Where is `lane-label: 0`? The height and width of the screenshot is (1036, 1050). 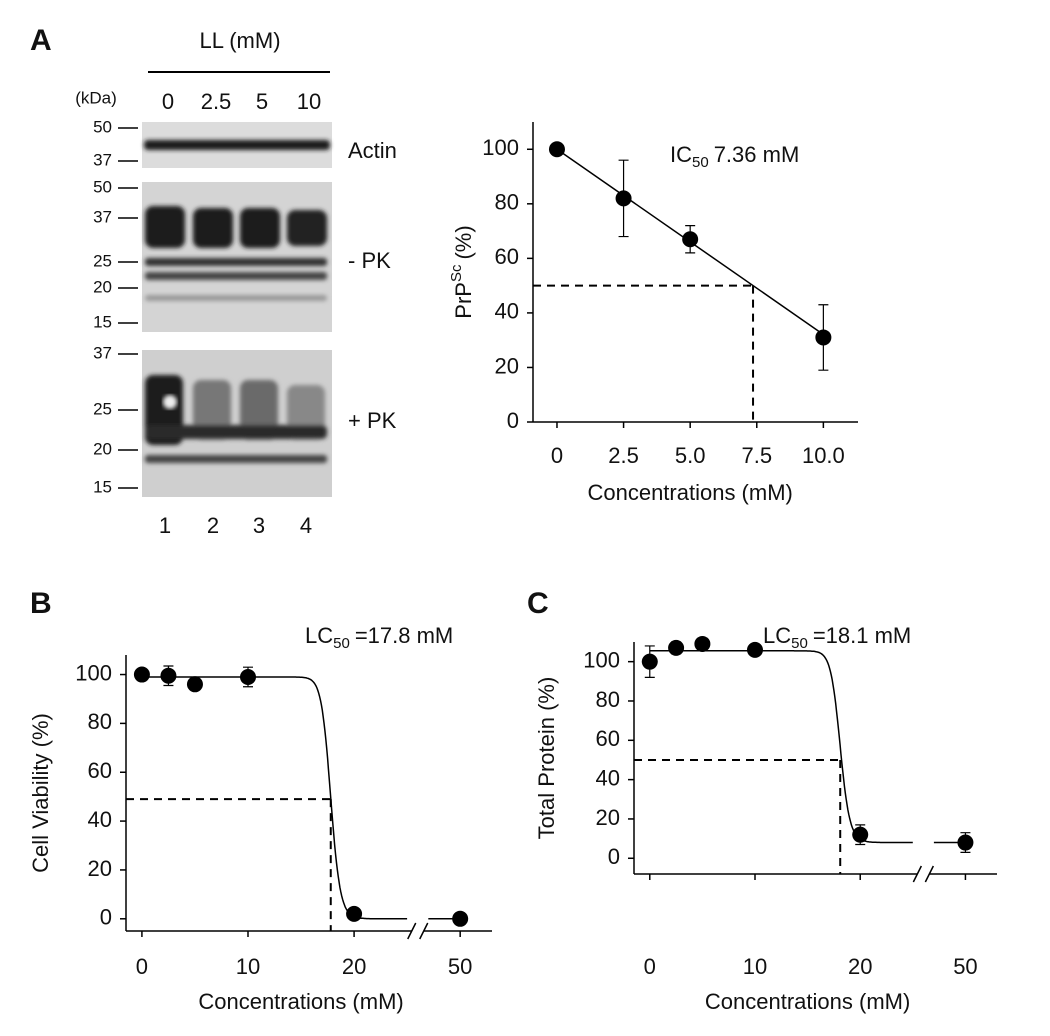 lane-label: 0 is located at coordinates (168, 101).